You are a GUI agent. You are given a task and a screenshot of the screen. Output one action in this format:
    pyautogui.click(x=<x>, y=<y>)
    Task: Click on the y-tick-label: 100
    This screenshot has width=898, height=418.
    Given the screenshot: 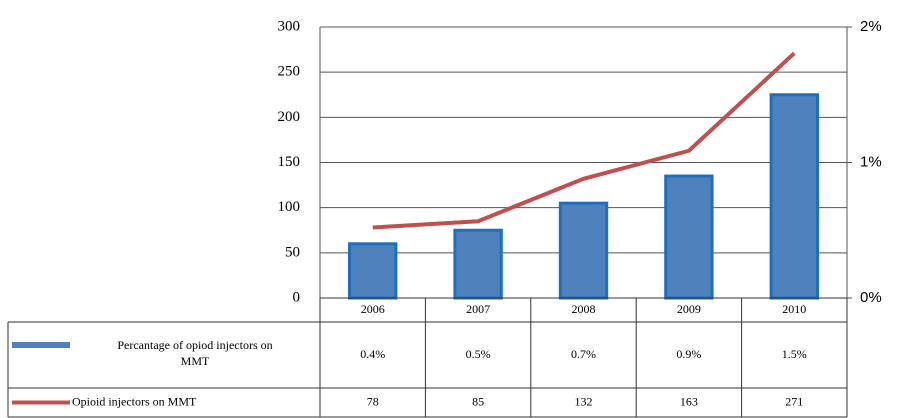 What is the action you would take?
    pyautogui.click(x=289, y=207)
    